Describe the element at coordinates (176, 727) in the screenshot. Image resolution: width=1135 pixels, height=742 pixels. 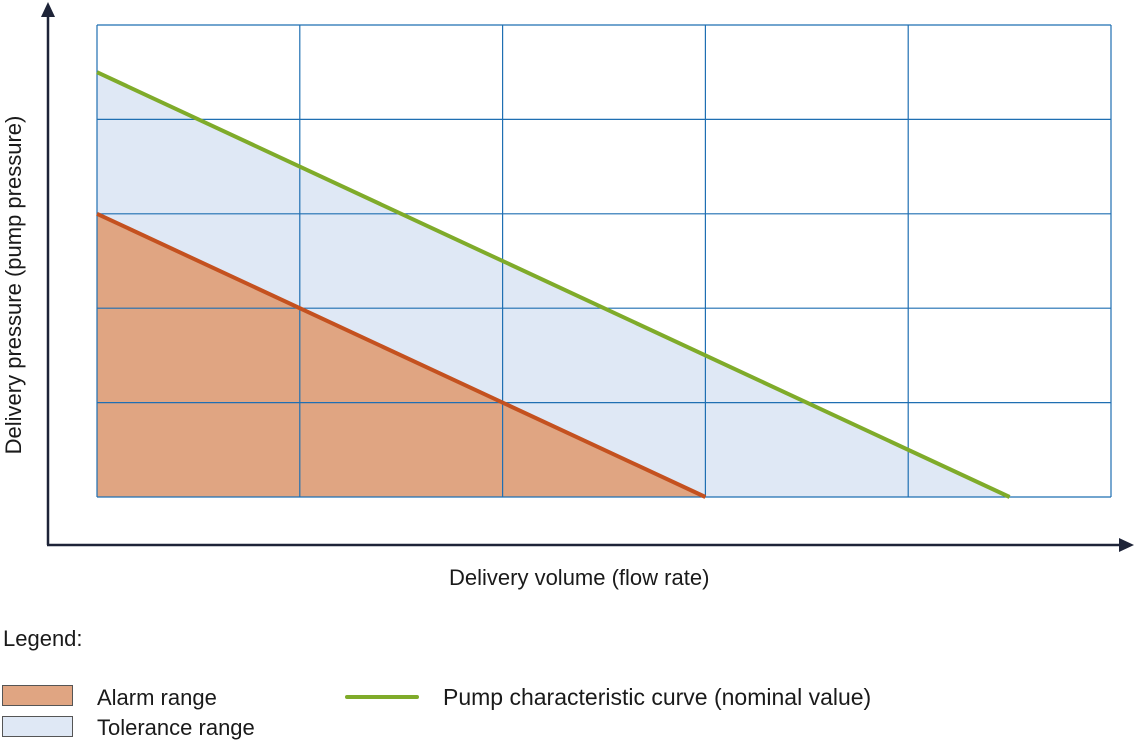
I see `legend-label-tolerance: Tolerance range` at that location.